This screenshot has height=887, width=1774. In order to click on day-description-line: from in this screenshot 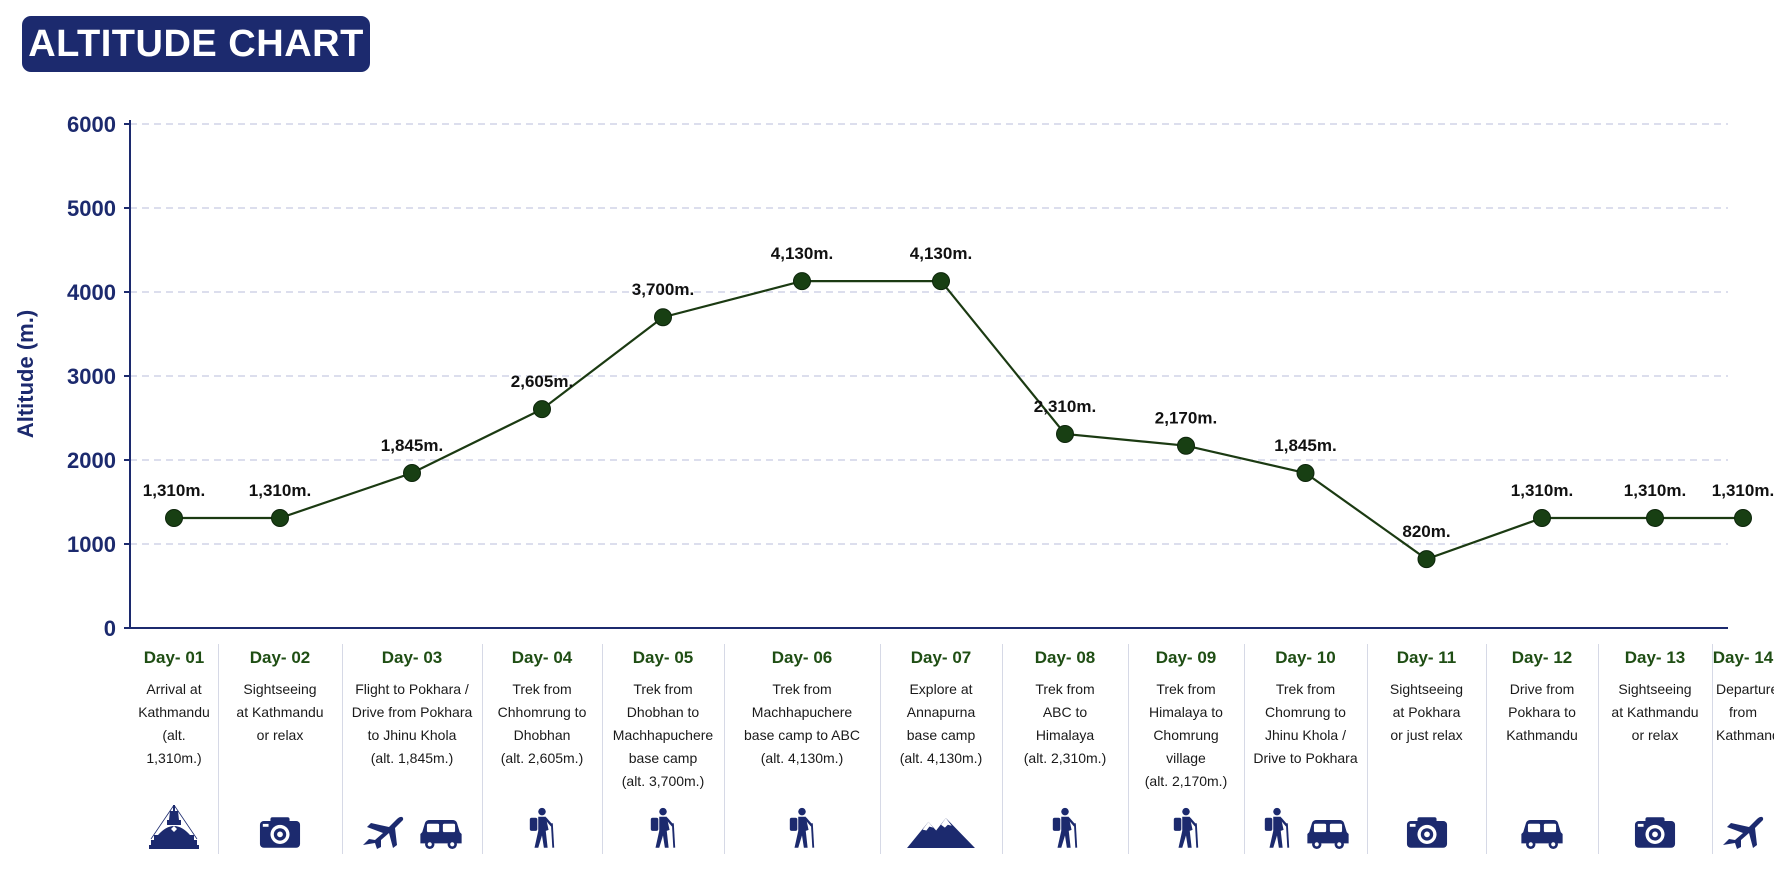, I will do `click(1743, 712)`.